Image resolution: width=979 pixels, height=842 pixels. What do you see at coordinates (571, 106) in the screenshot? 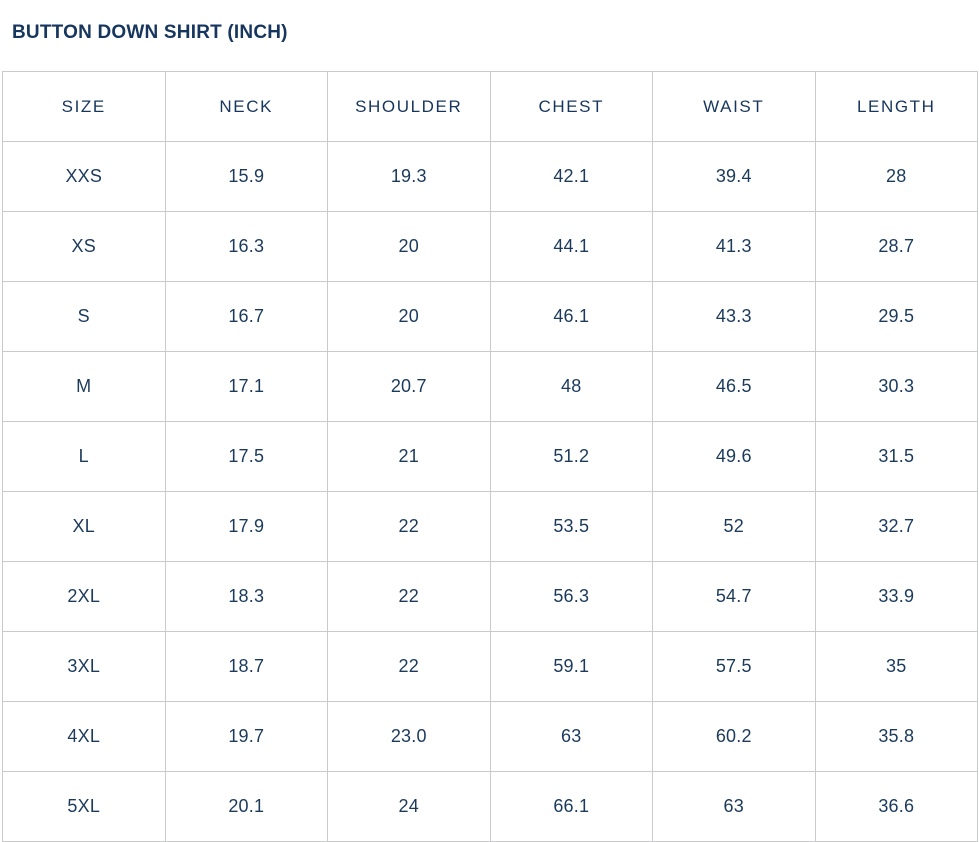
I see `column-header-chest: CHEST` at bounding box center [571, 106].